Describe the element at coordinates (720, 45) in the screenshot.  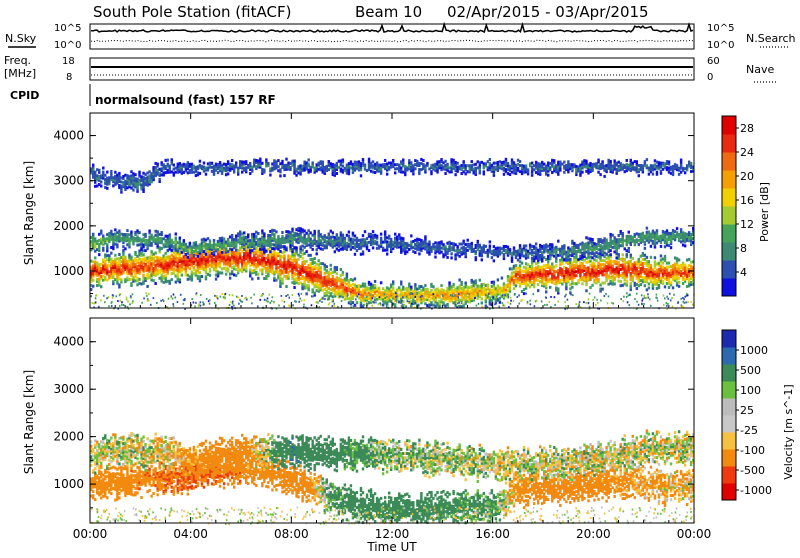
I see `noise-right-tick-bottom: 10^0` at that location.